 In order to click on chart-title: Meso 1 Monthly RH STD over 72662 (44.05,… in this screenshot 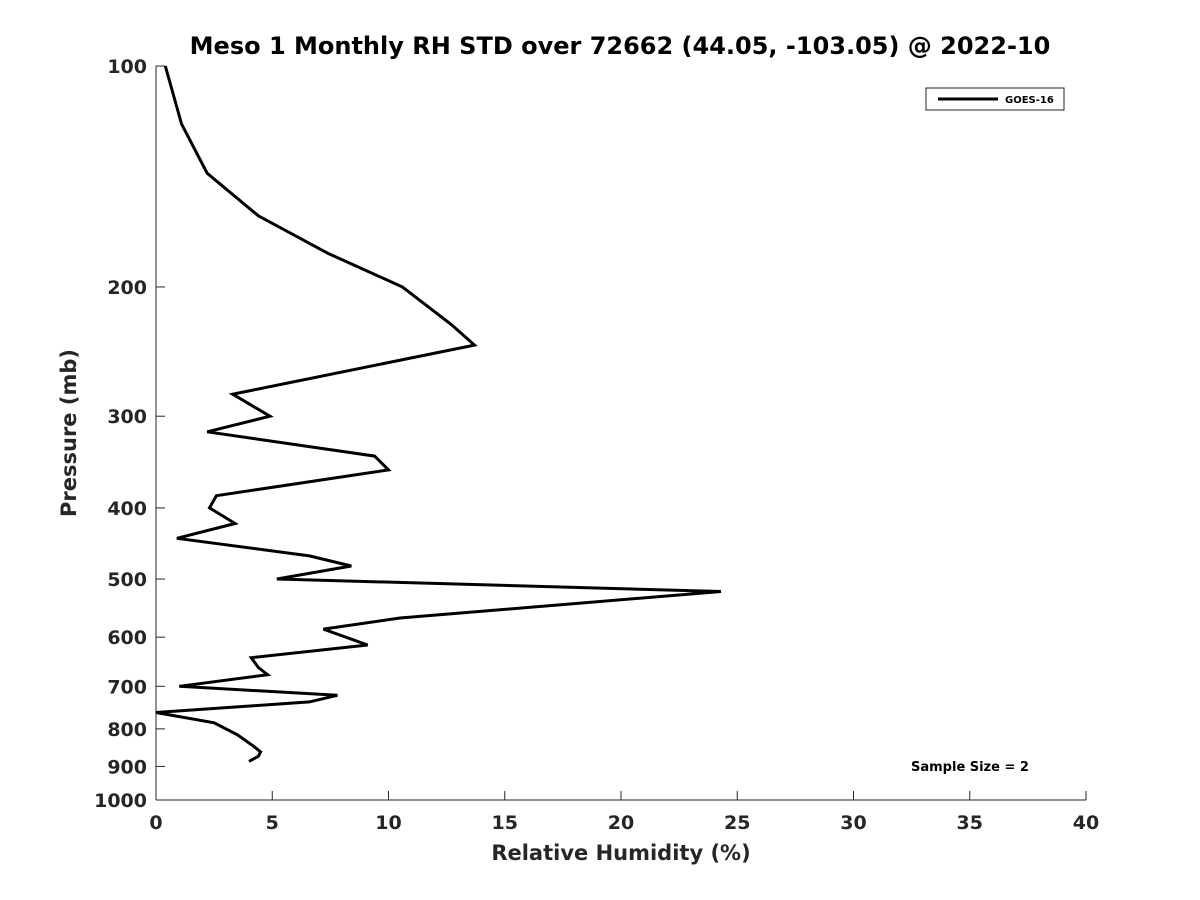, I will do `click(620, 46)`.